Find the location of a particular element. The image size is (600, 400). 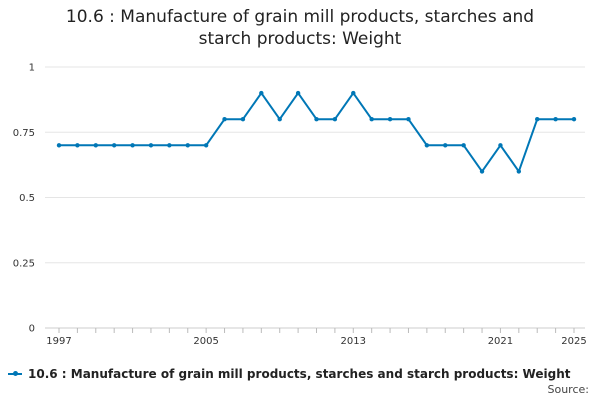

y-tick-label: 0.75 is located at coordinates (24, 133).